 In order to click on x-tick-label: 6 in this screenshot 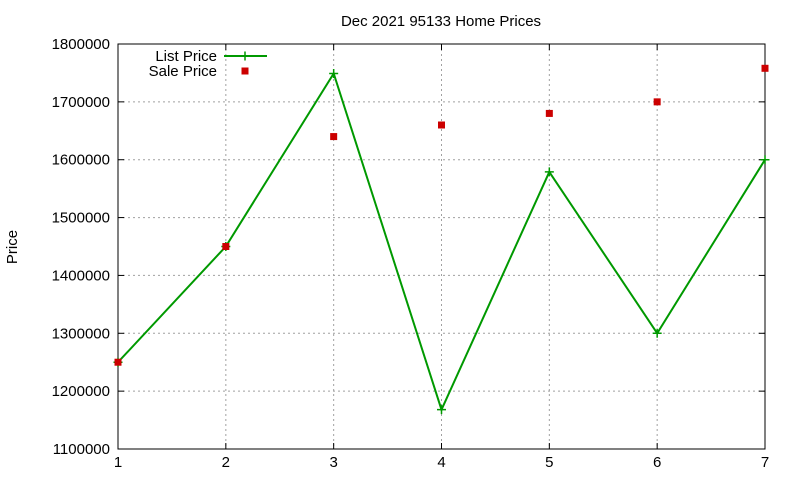, I will do `click(657, 462)`.